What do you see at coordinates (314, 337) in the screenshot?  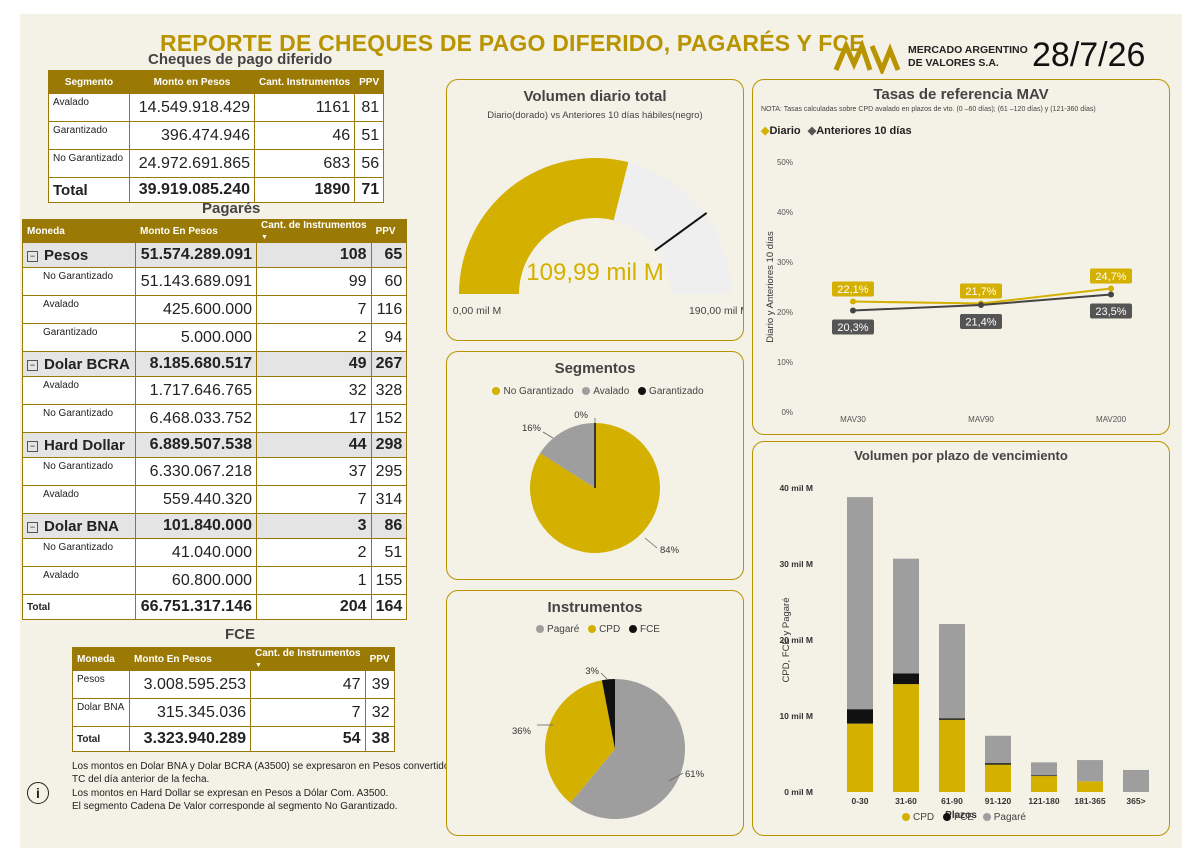 I see `count-cell: 2` at bounding box center [314, 337].